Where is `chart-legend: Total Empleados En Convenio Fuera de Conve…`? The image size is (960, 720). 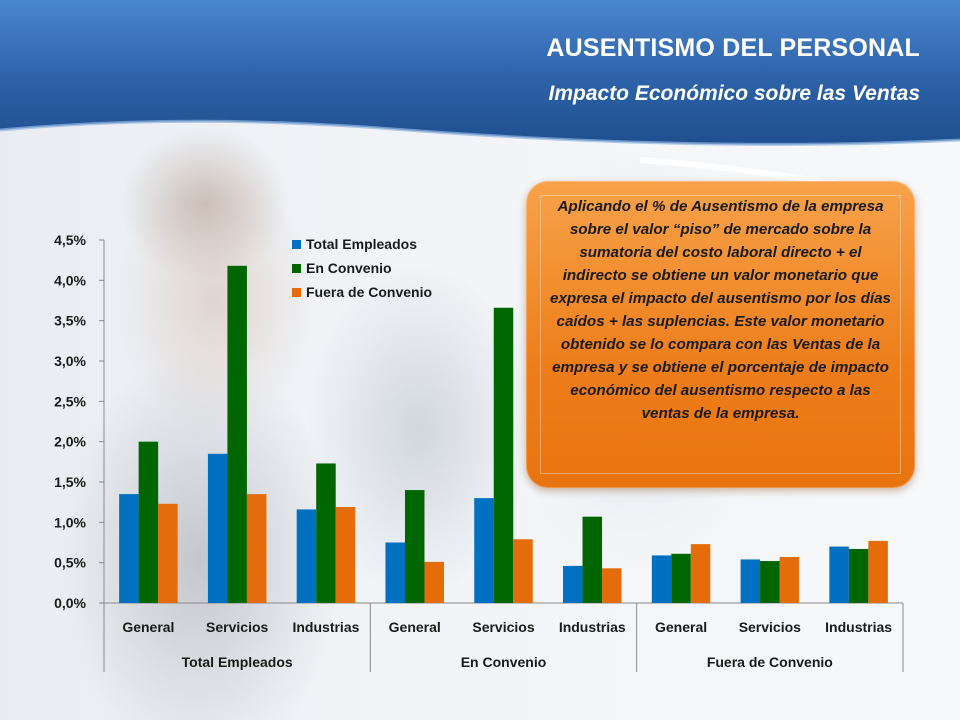 chart-legend: Total Empleados En Convenio Fuera de Conve… is located at coordinates (362, 268).